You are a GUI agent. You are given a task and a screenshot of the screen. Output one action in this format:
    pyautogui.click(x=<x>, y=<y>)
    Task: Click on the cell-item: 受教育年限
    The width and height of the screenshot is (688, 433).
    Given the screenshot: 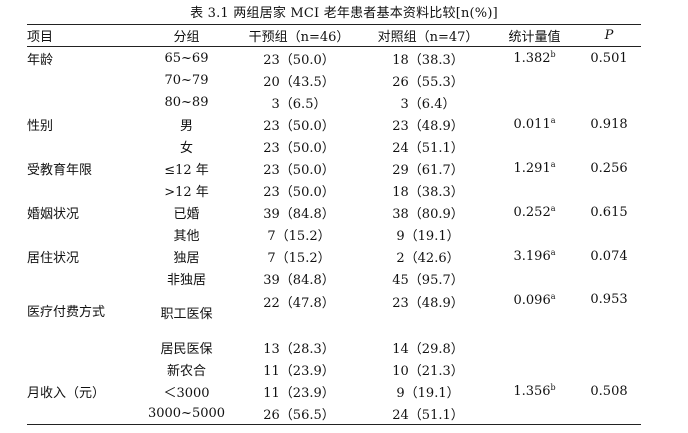 What is the action you would take?
    pyautogui.click(x=83, y=168)
    